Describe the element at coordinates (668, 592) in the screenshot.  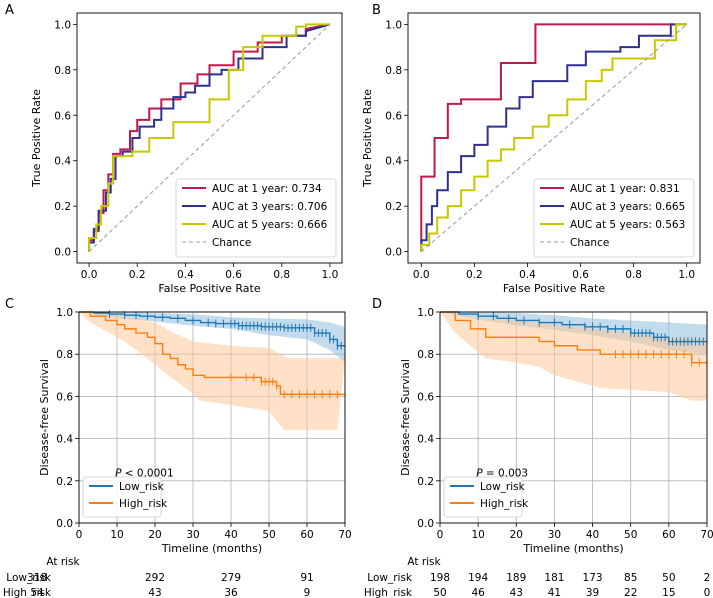
I see `at-risk-value: 15` at that location.